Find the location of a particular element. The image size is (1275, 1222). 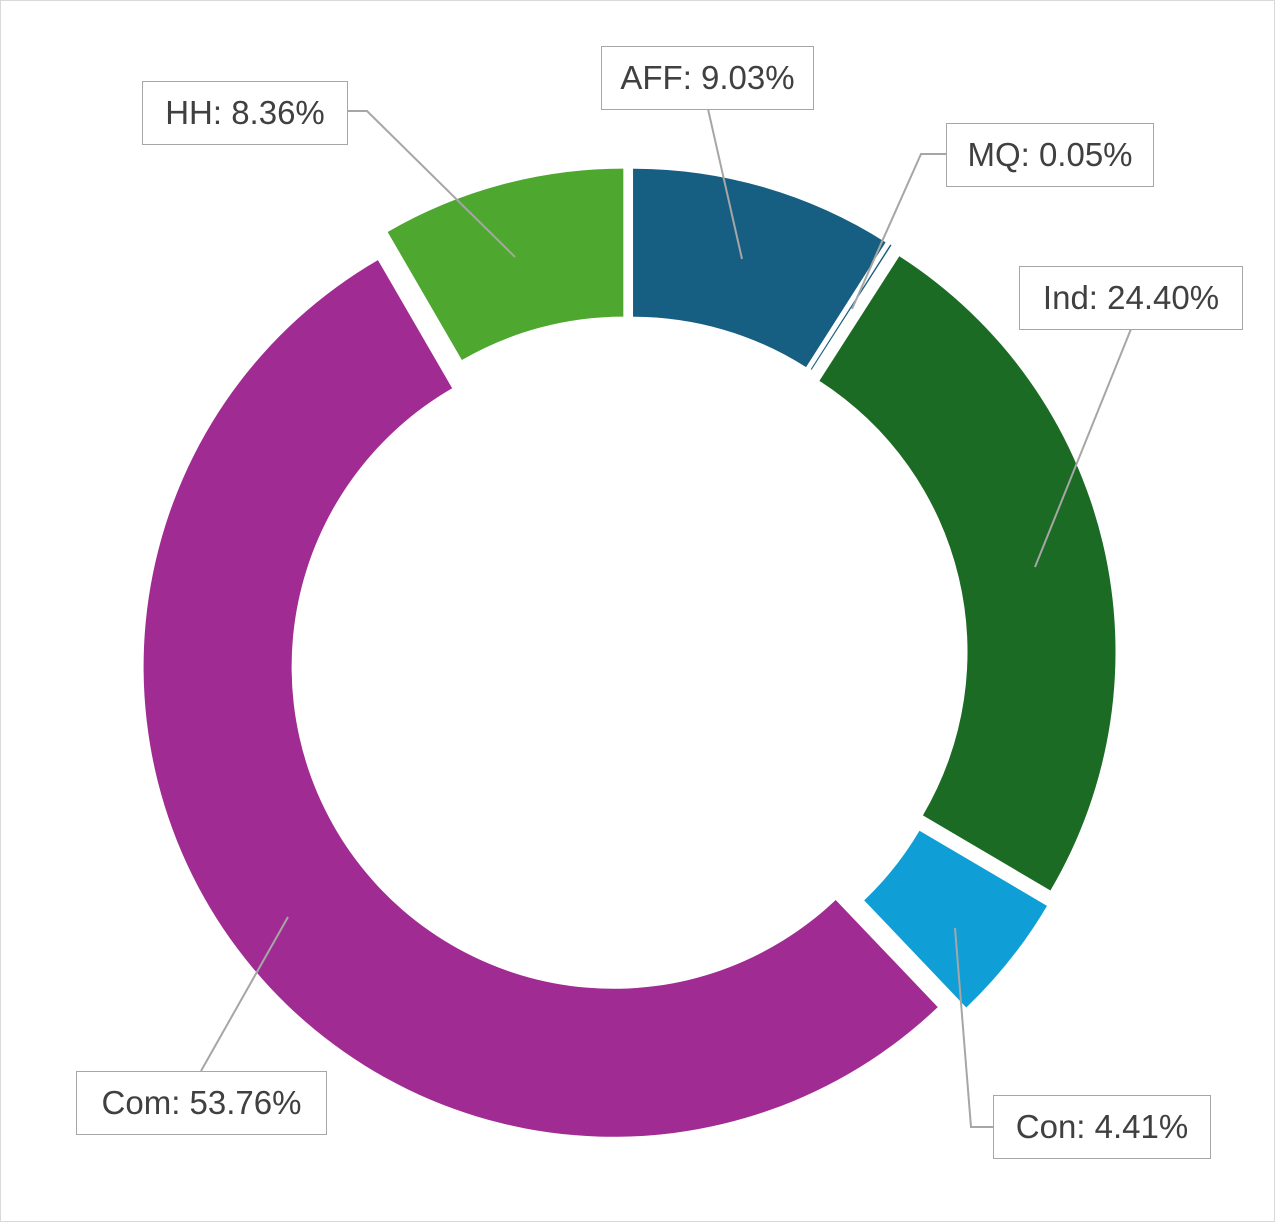

donut-slice-mq is located at coordinates (851, 307).